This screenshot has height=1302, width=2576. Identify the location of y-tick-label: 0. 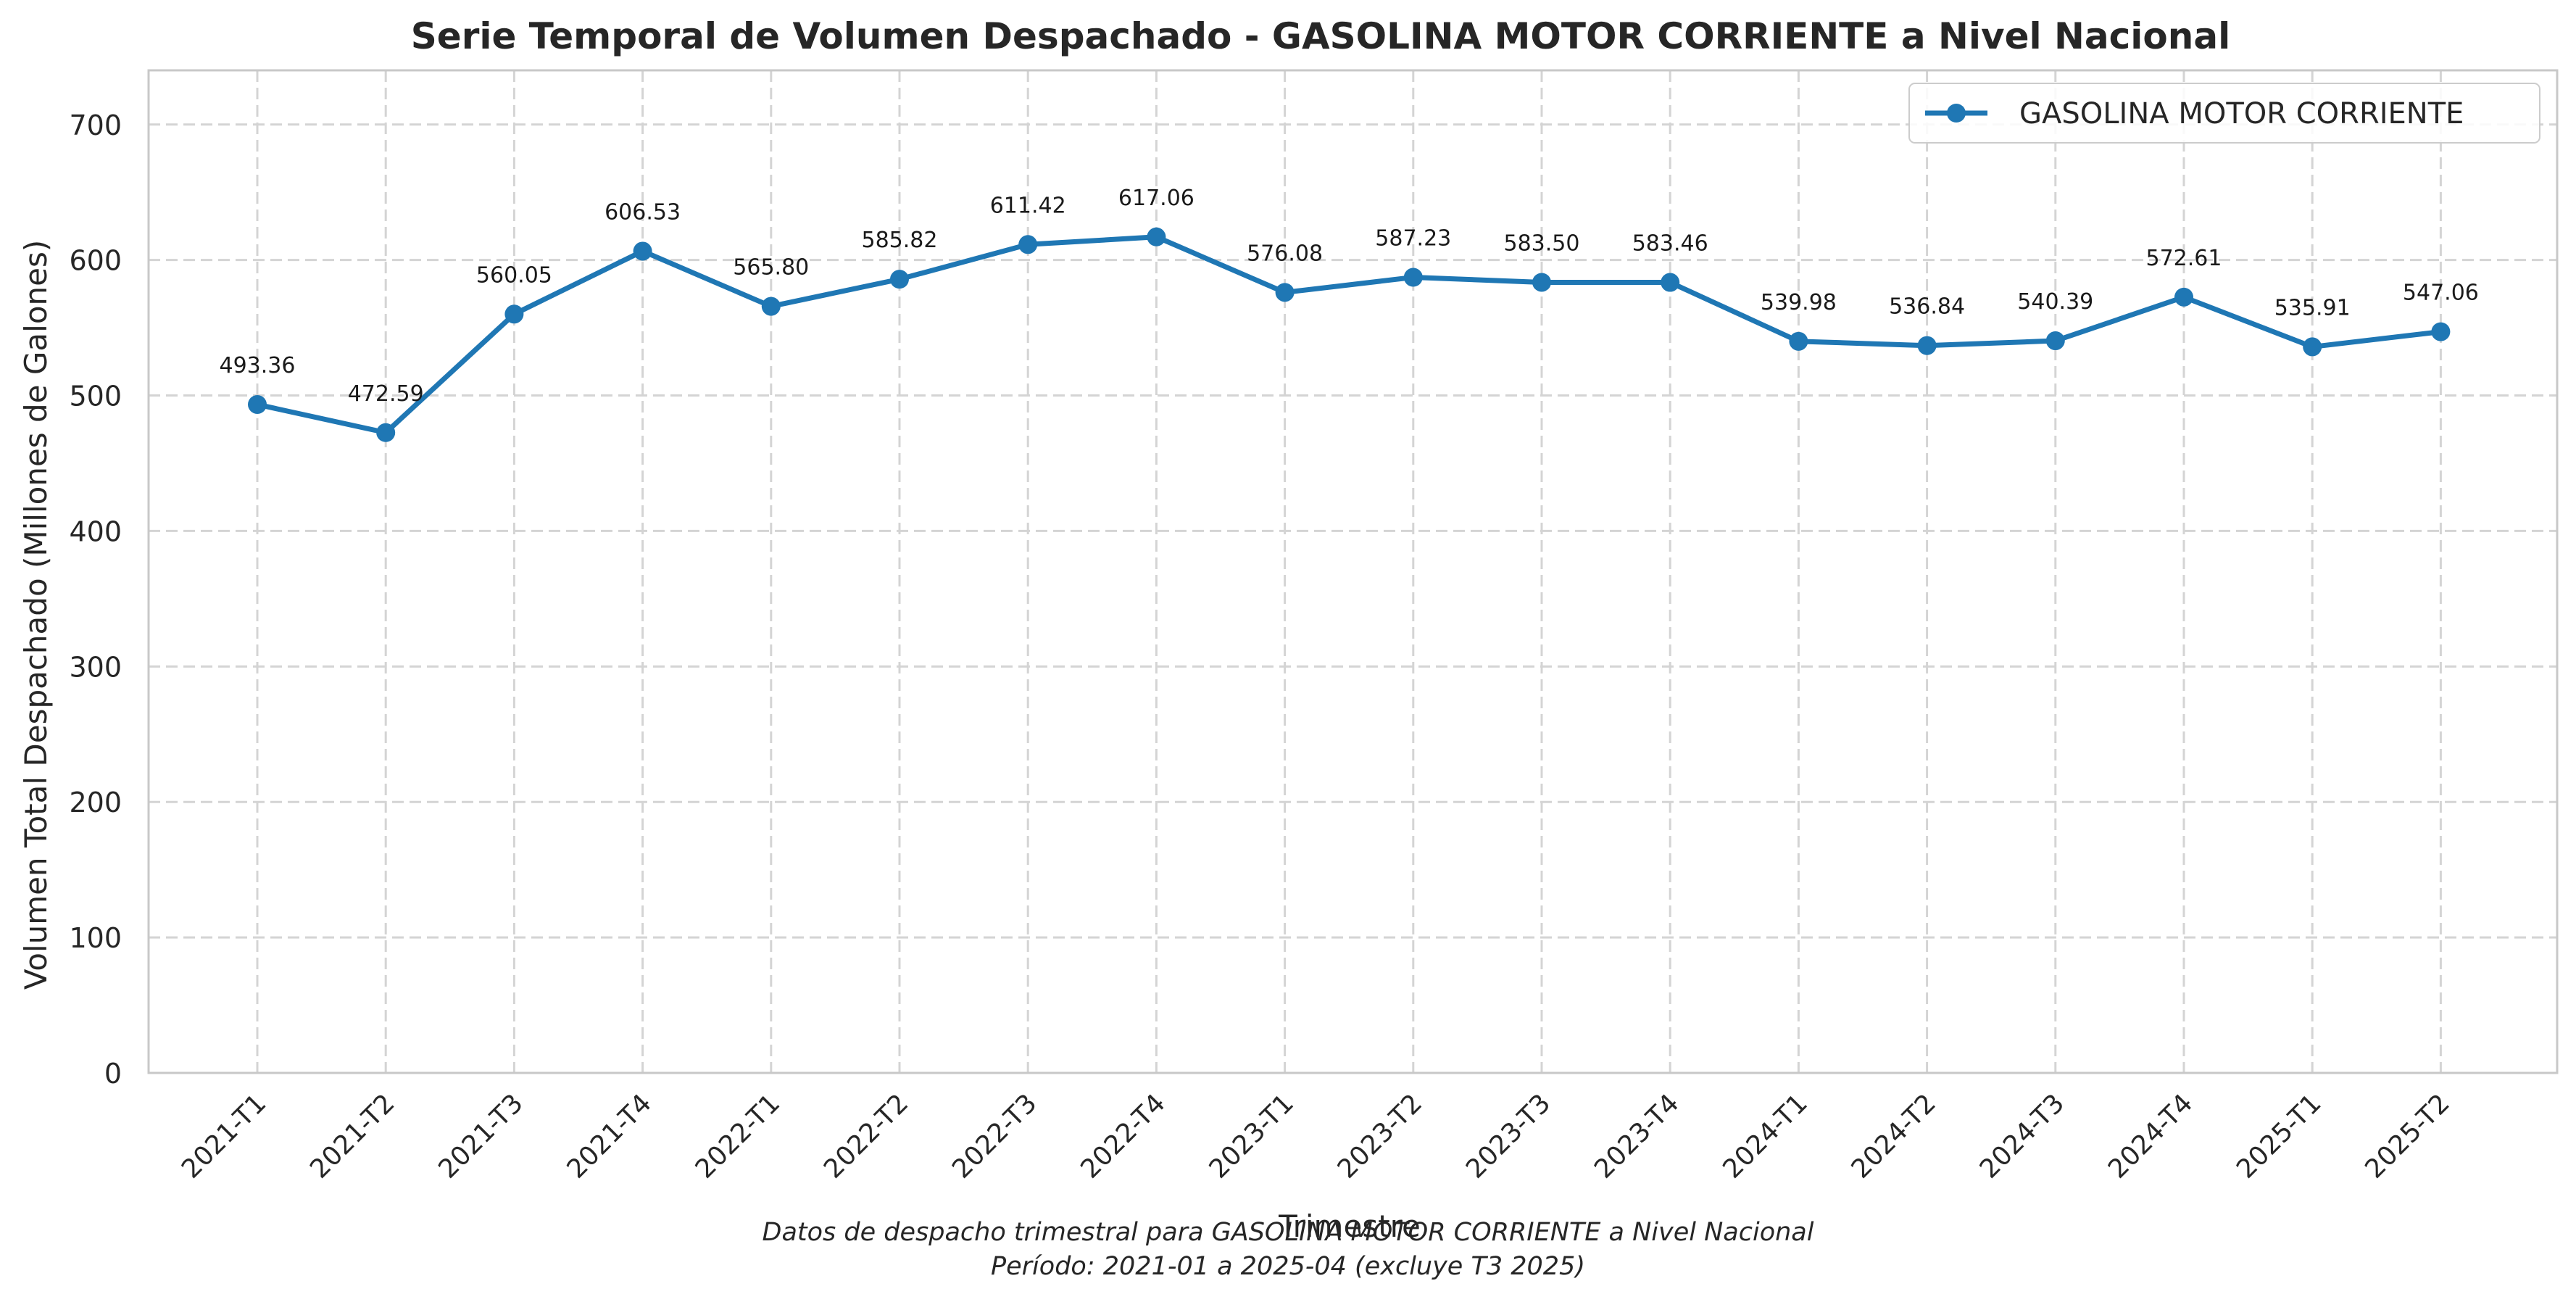
(113, 1074).